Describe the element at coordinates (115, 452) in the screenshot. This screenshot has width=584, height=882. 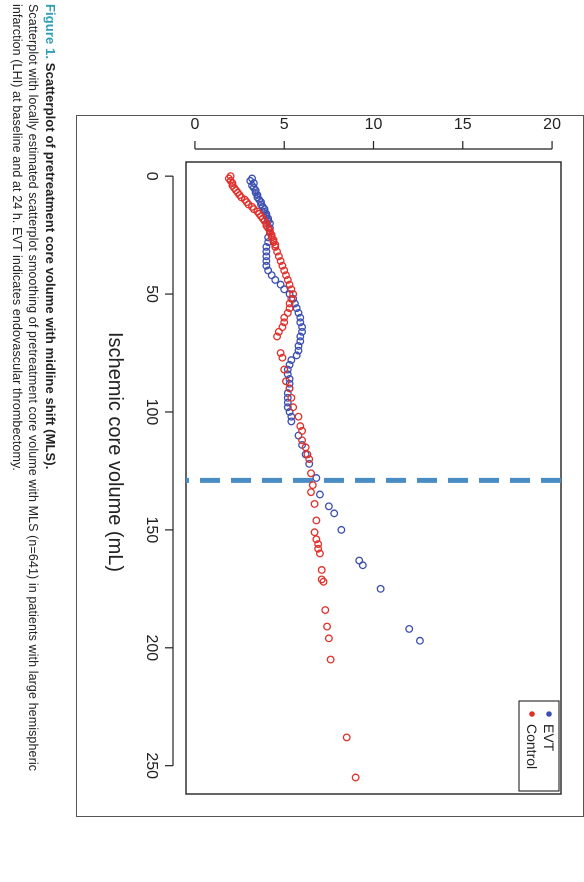
I see `x-axis-label: Ischemic core volume (mL)` at that location.